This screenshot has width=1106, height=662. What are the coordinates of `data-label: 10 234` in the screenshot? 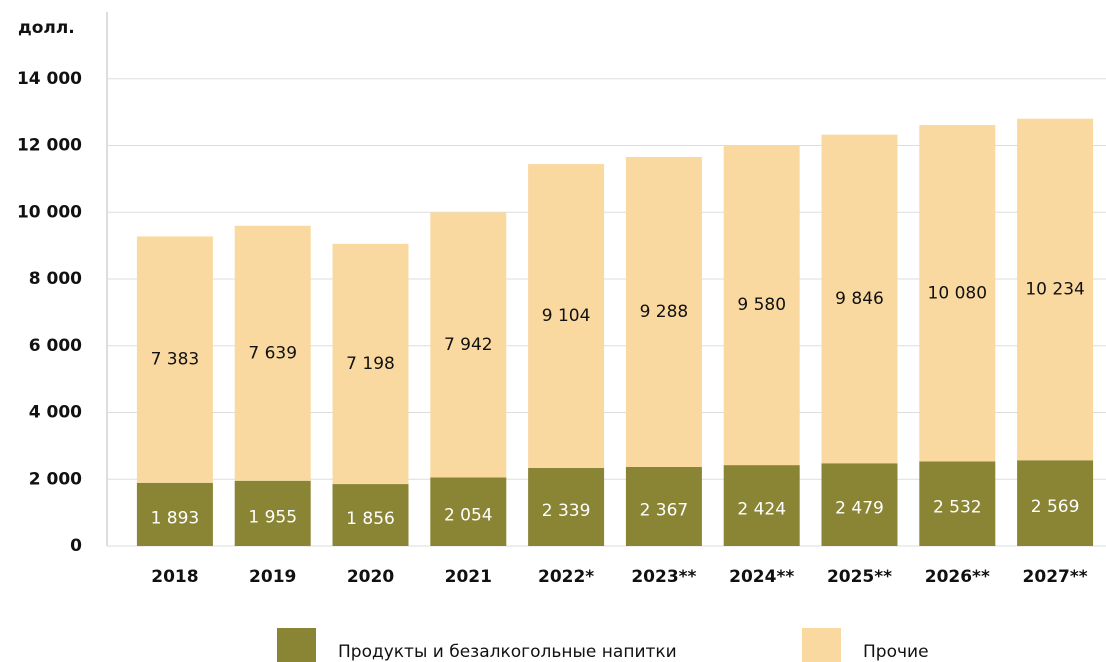 It's located at (1054, 289).